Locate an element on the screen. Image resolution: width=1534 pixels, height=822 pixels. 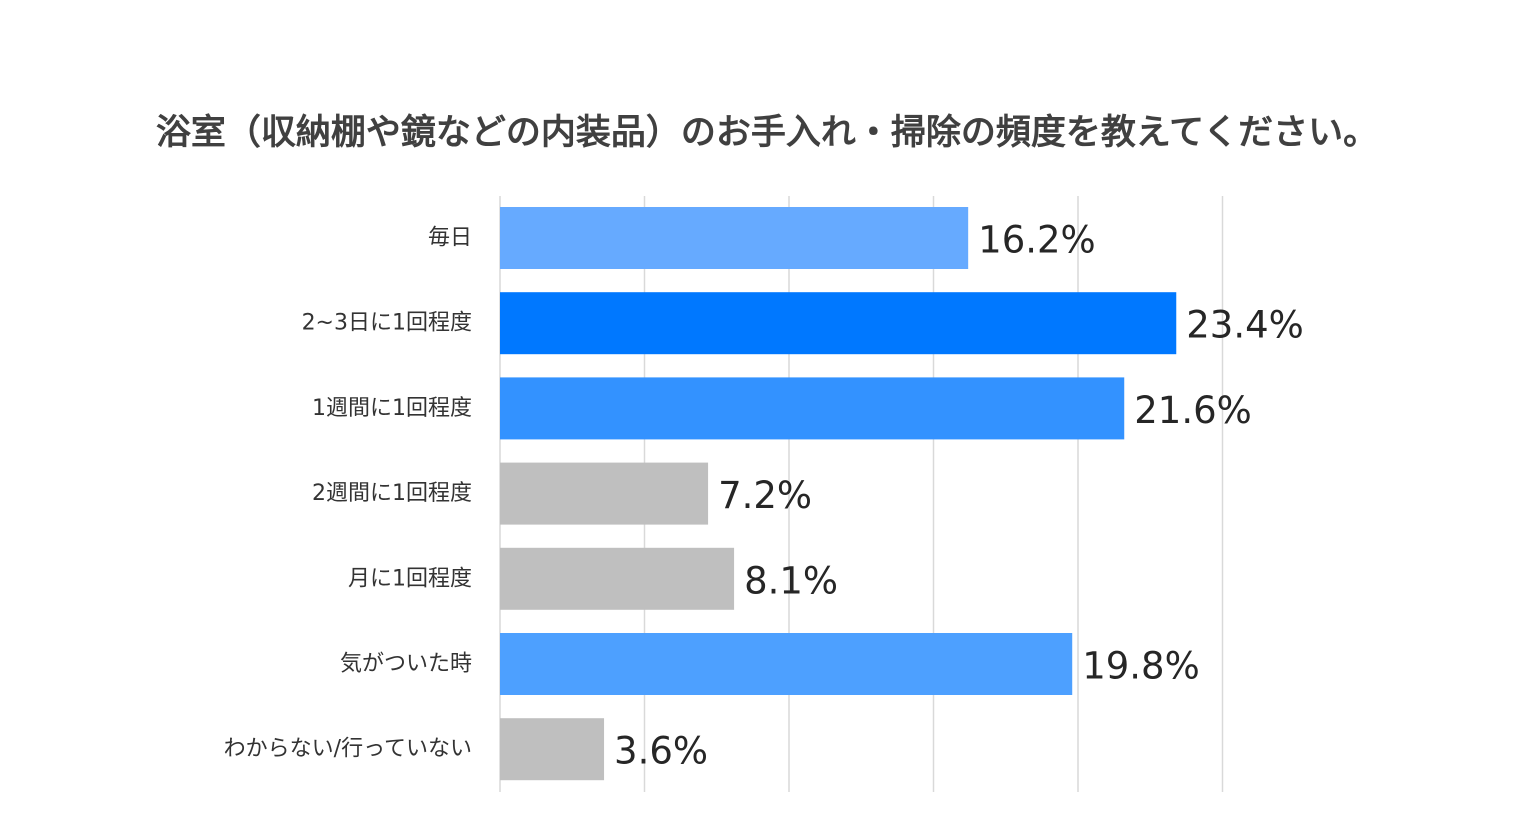
chart-title: 浴室（収納棚や鏡などの内装品）のお手入れ・掃除の頻度を教えてください。 is located at coordinates (767, 133).